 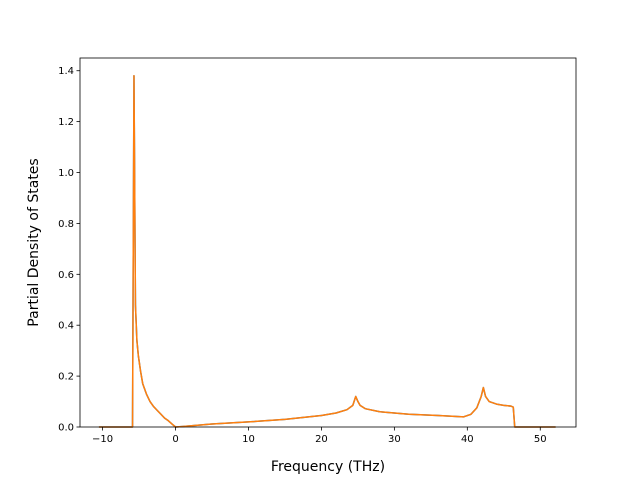 I want to click on y-tick-label: 0.2, so click(x=66, y=377).